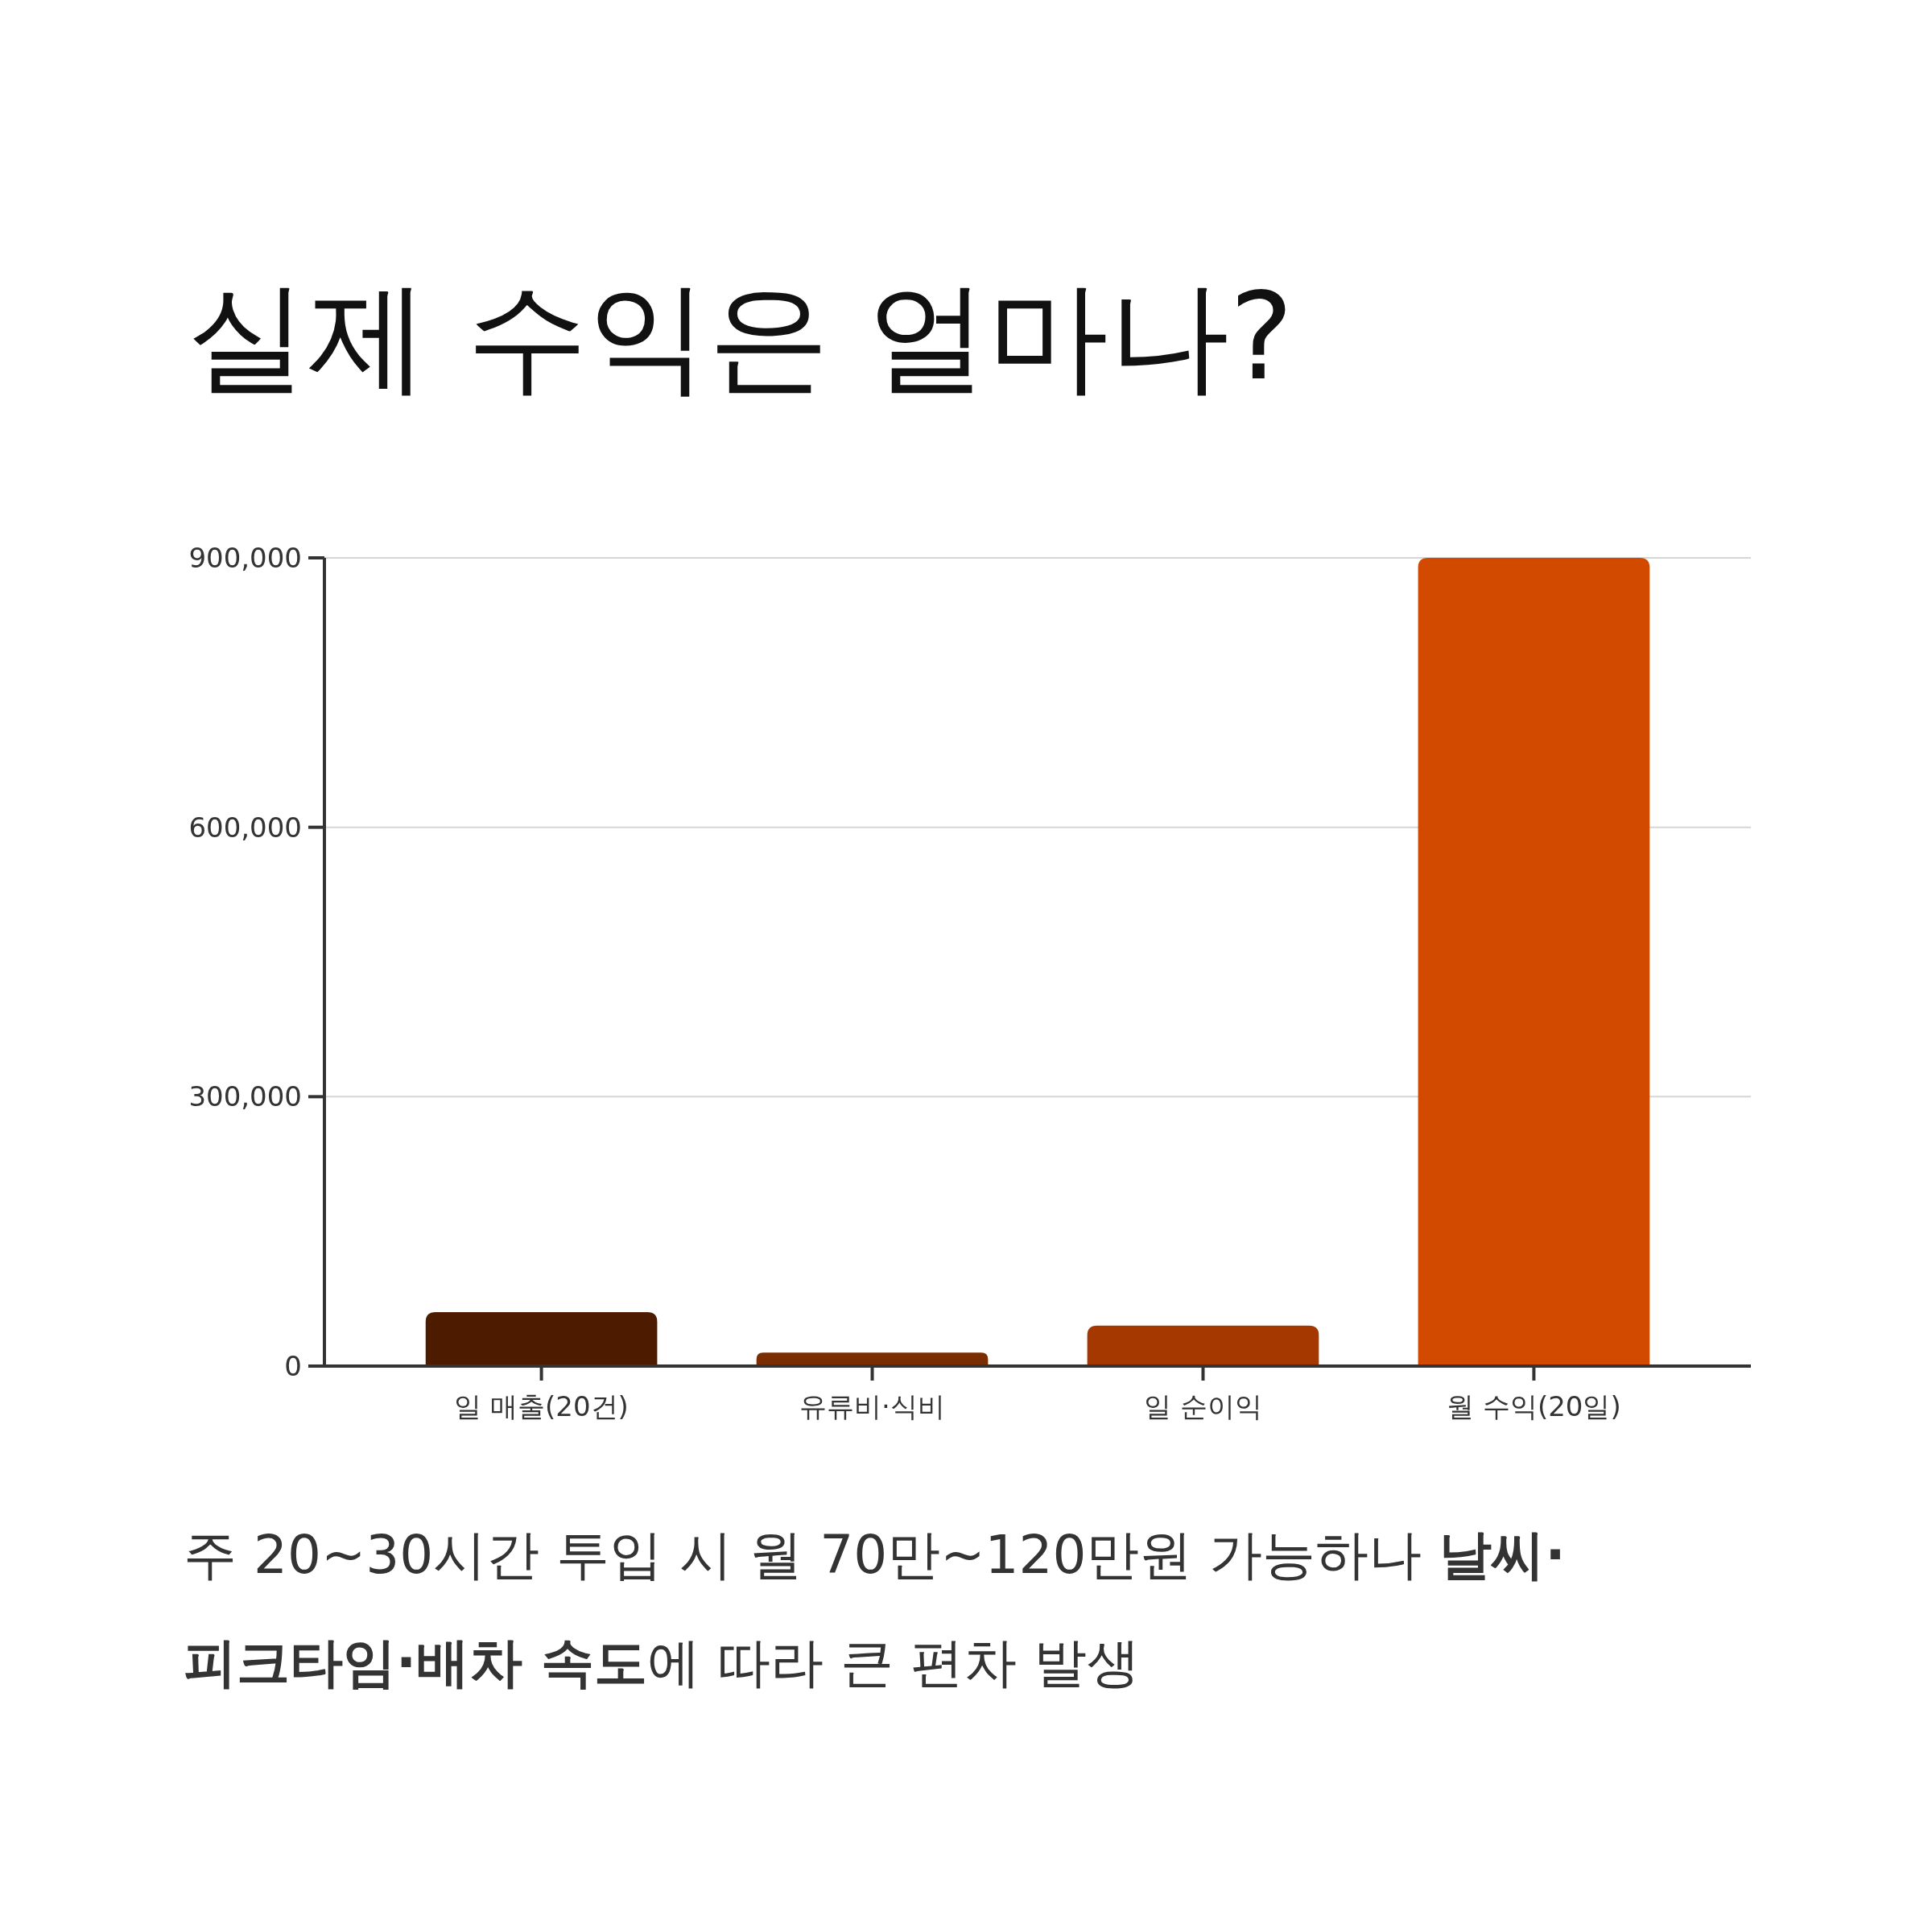  Describe the element at coordinates (872, 1406) in the screenshot. I see `x-tick-label: 유류비·식비` at that location.